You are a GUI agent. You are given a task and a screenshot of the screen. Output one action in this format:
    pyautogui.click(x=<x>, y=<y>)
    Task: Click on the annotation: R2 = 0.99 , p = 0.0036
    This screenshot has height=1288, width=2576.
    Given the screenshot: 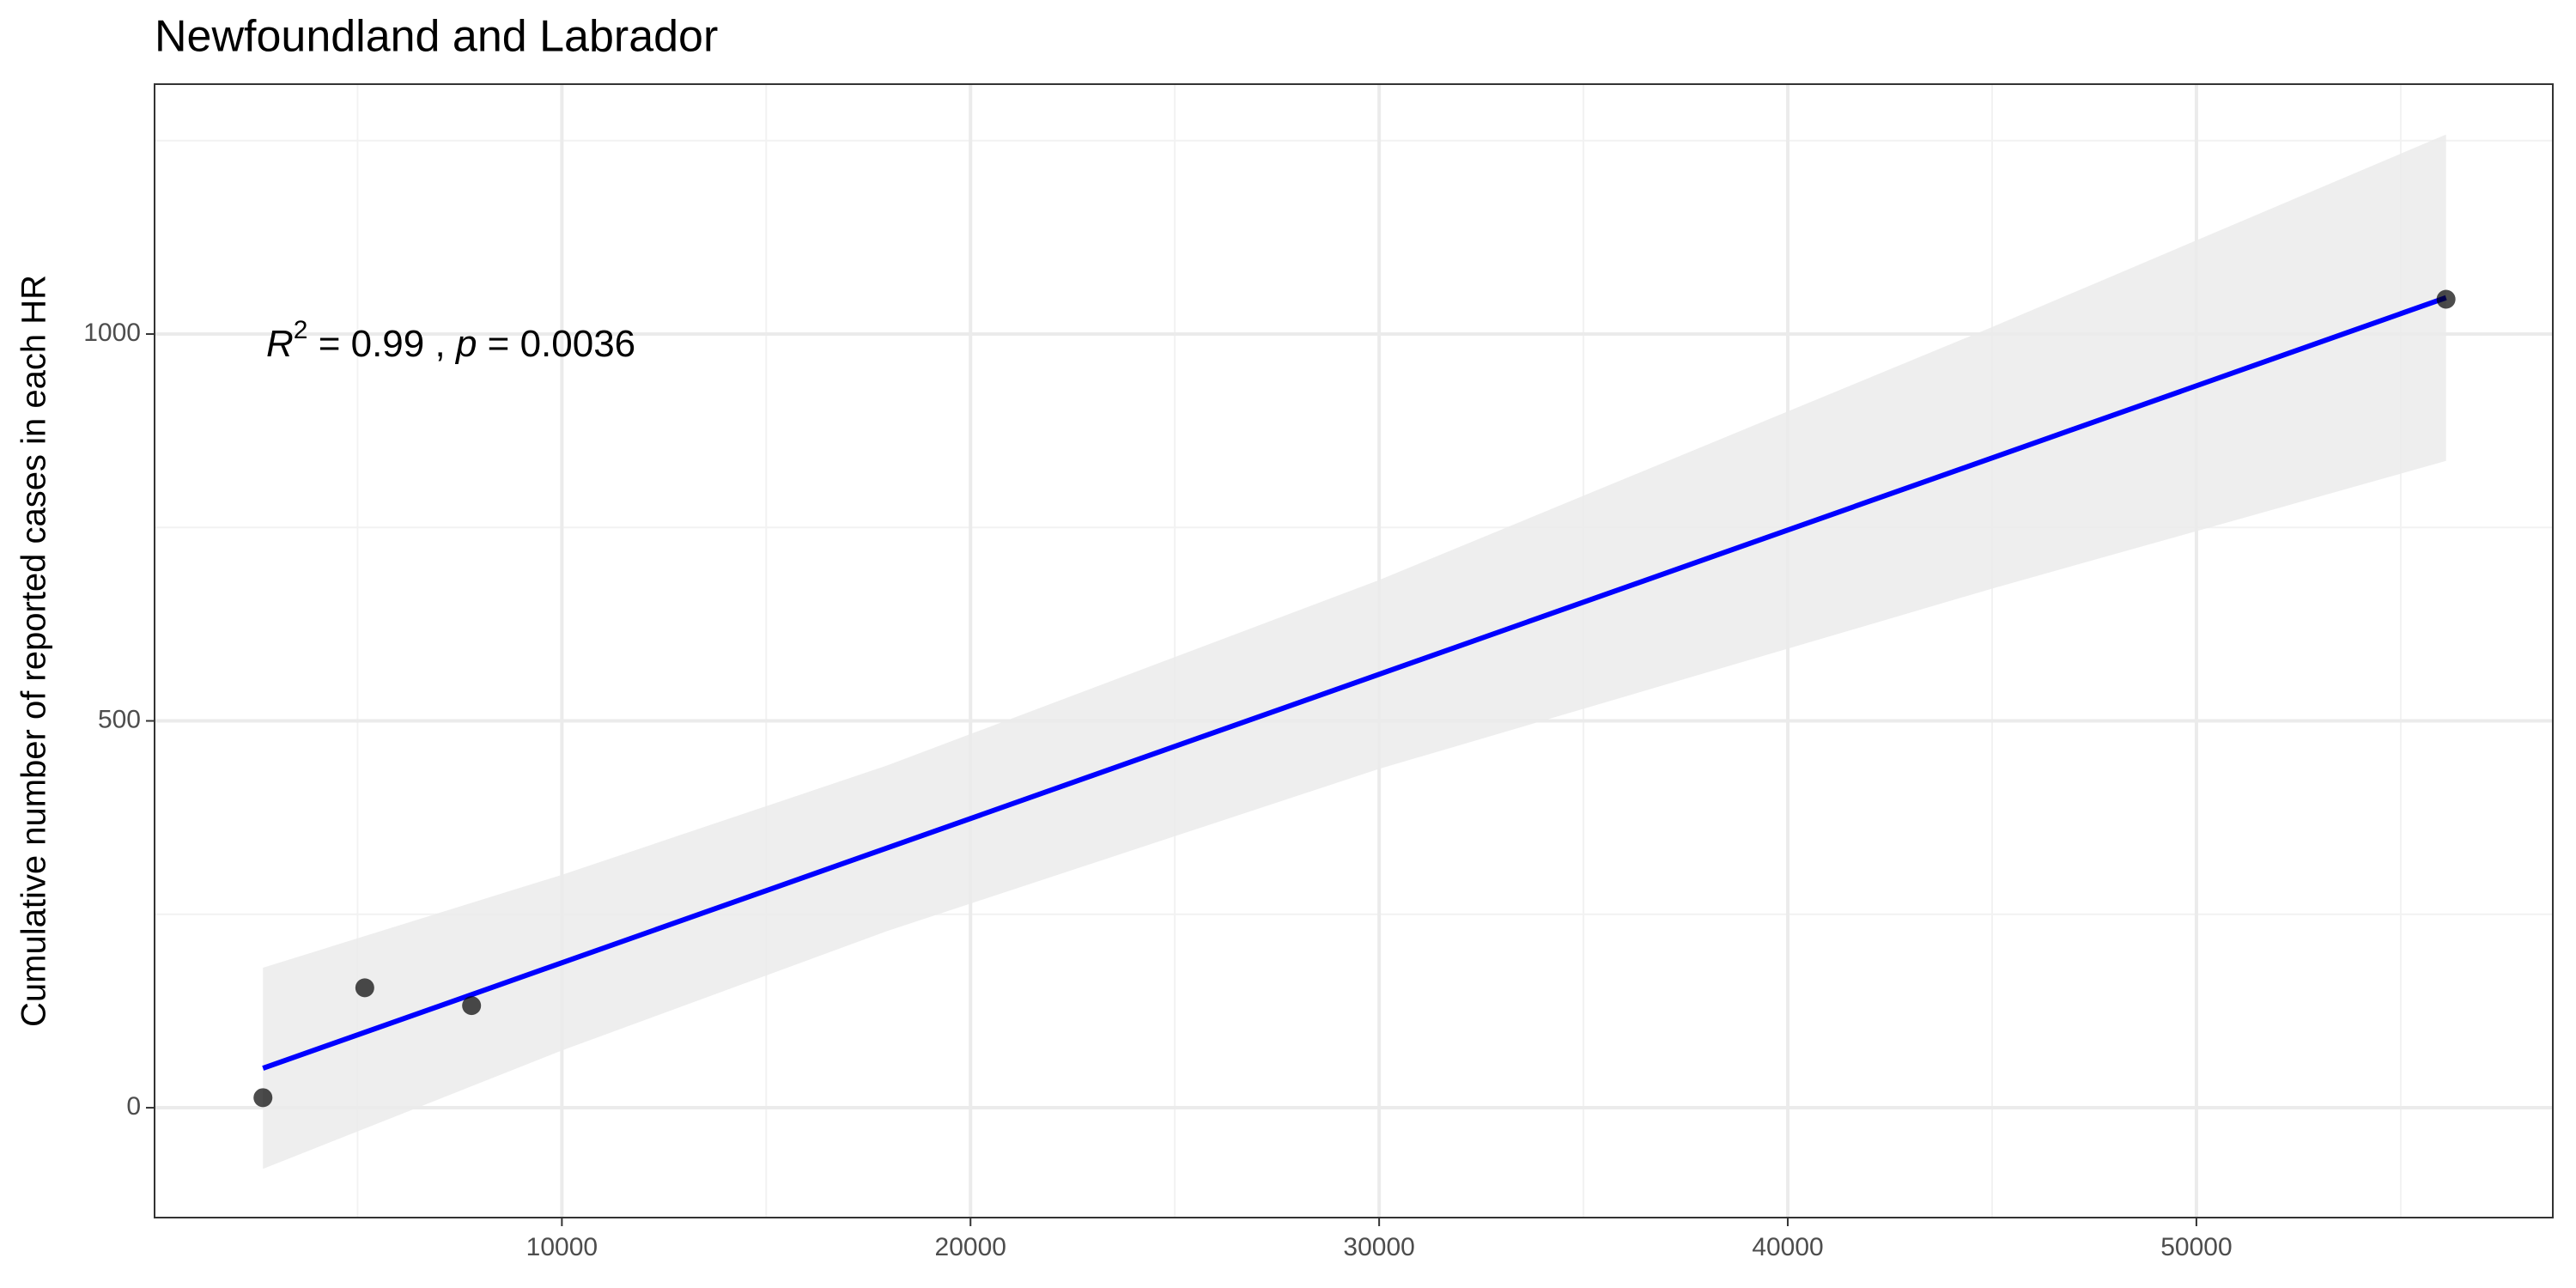 What is the action you would take?
    pyautogui.click(x=450, y=340)
    